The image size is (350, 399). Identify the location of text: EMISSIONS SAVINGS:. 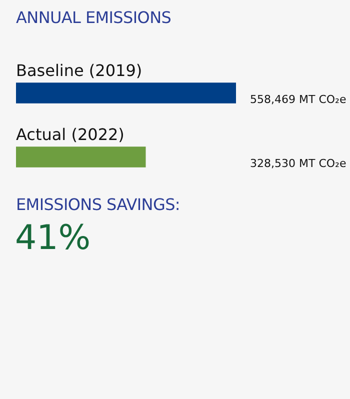
(98, 204).